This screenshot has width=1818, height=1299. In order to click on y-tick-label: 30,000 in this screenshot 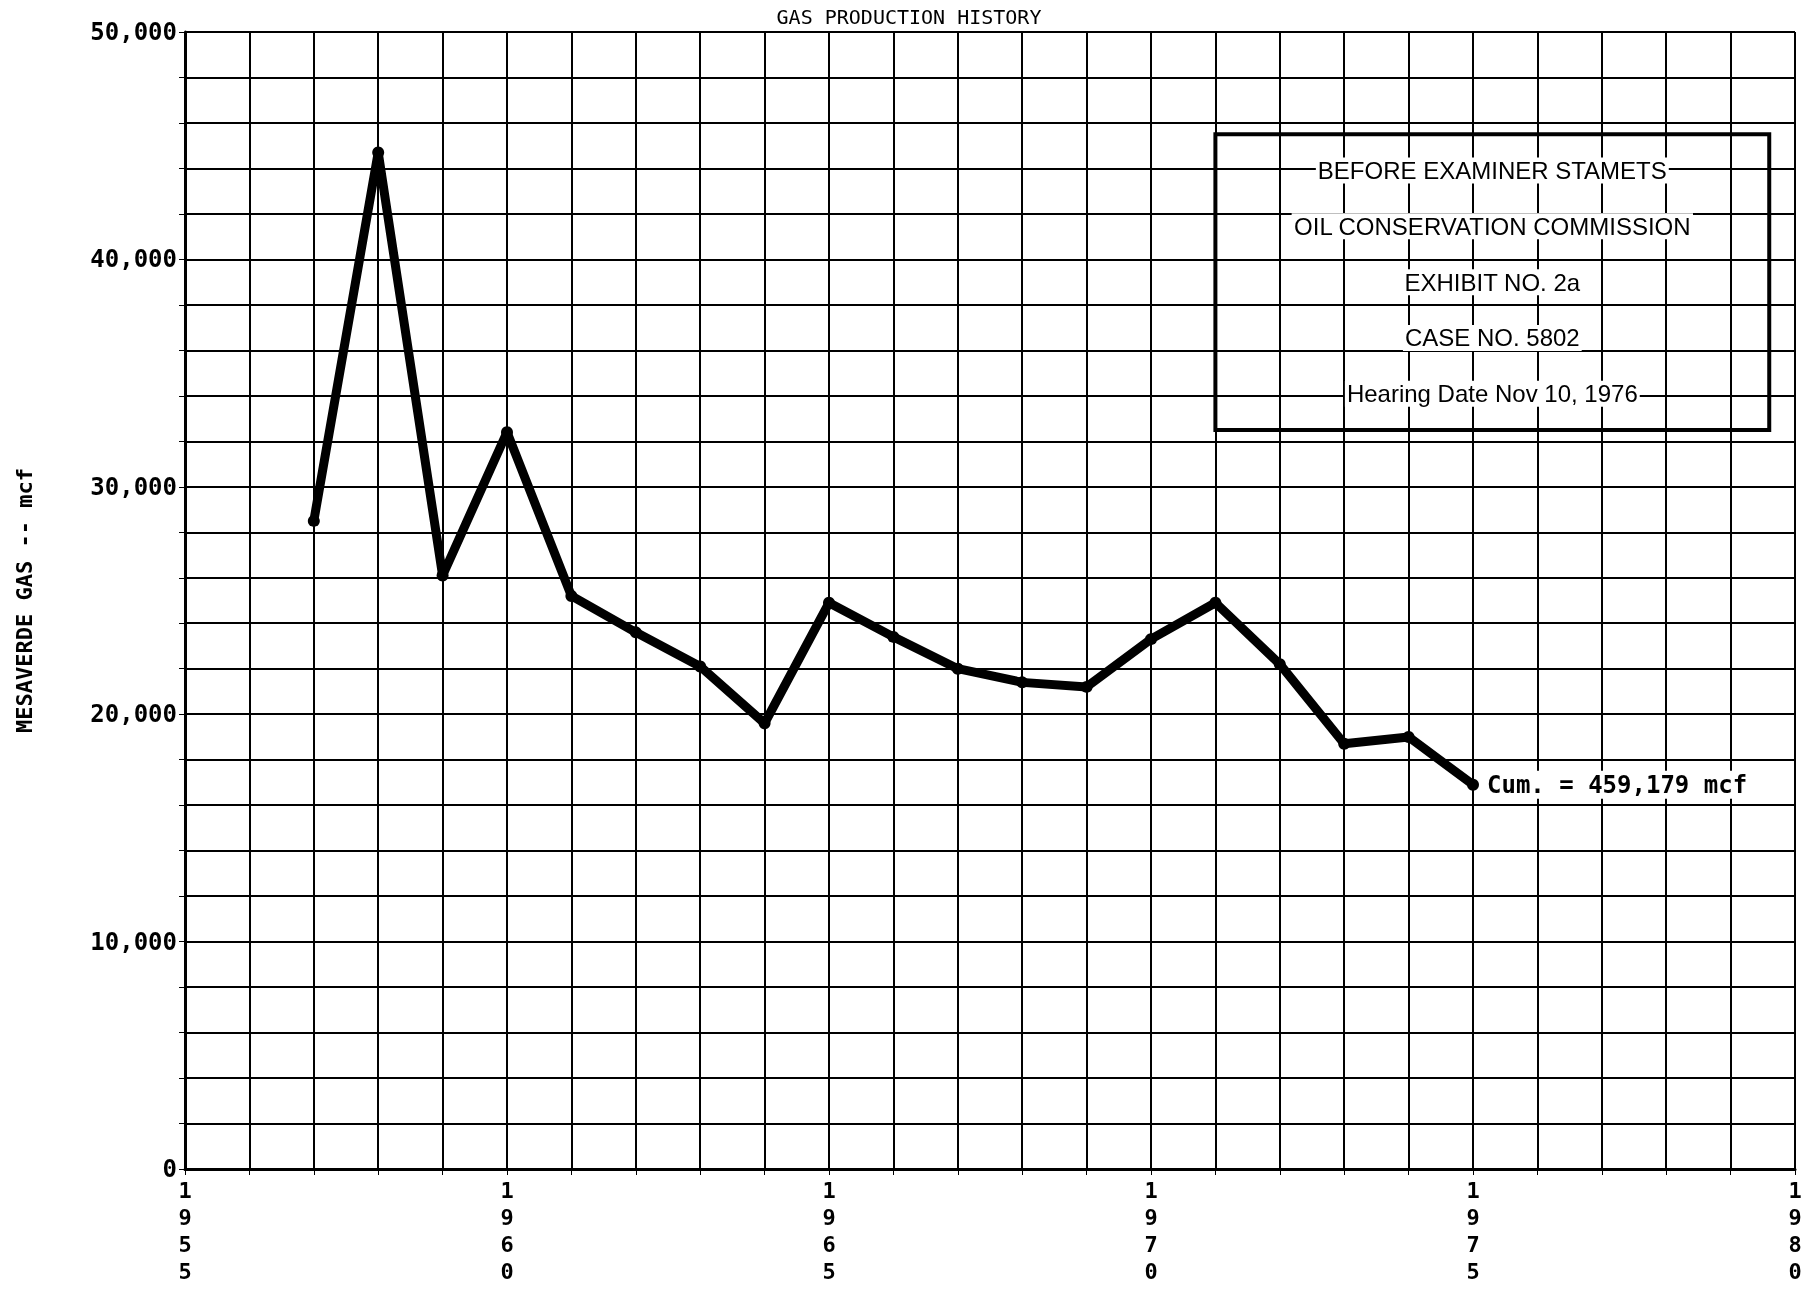, I will do `click(133, 486)`.